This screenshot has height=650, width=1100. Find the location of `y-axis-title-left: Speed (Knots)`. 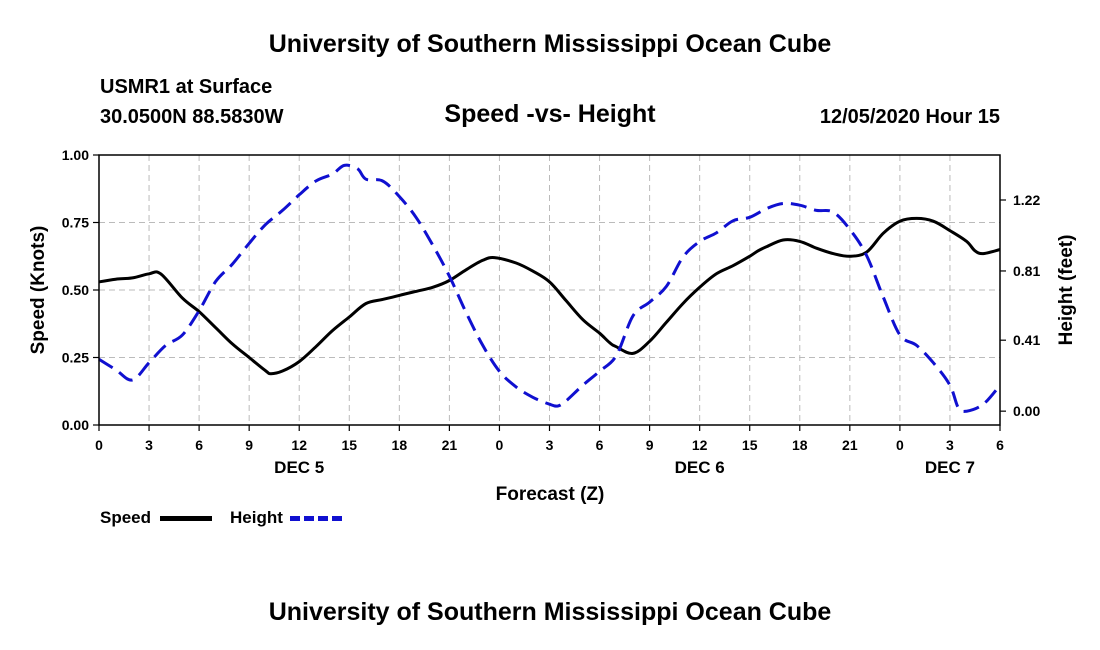

y-axis-title-left: Speed (Knots) is located at coordinates (38, 290).